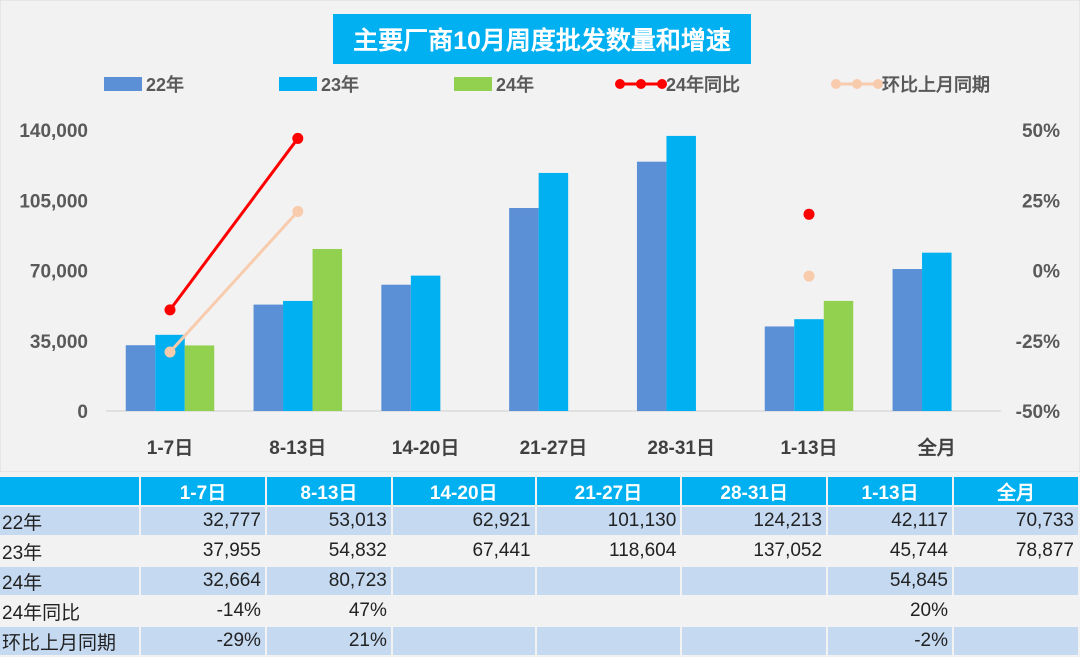  I want to click on x-tick-label: 28-31日, so click(681, 448).